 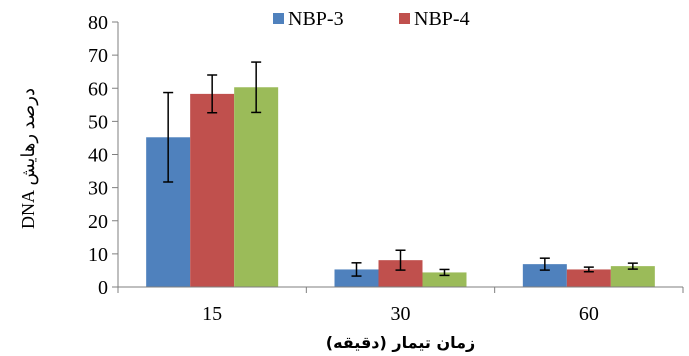 I want to click on y-tick-label: 70, so click(x=98, y=56).